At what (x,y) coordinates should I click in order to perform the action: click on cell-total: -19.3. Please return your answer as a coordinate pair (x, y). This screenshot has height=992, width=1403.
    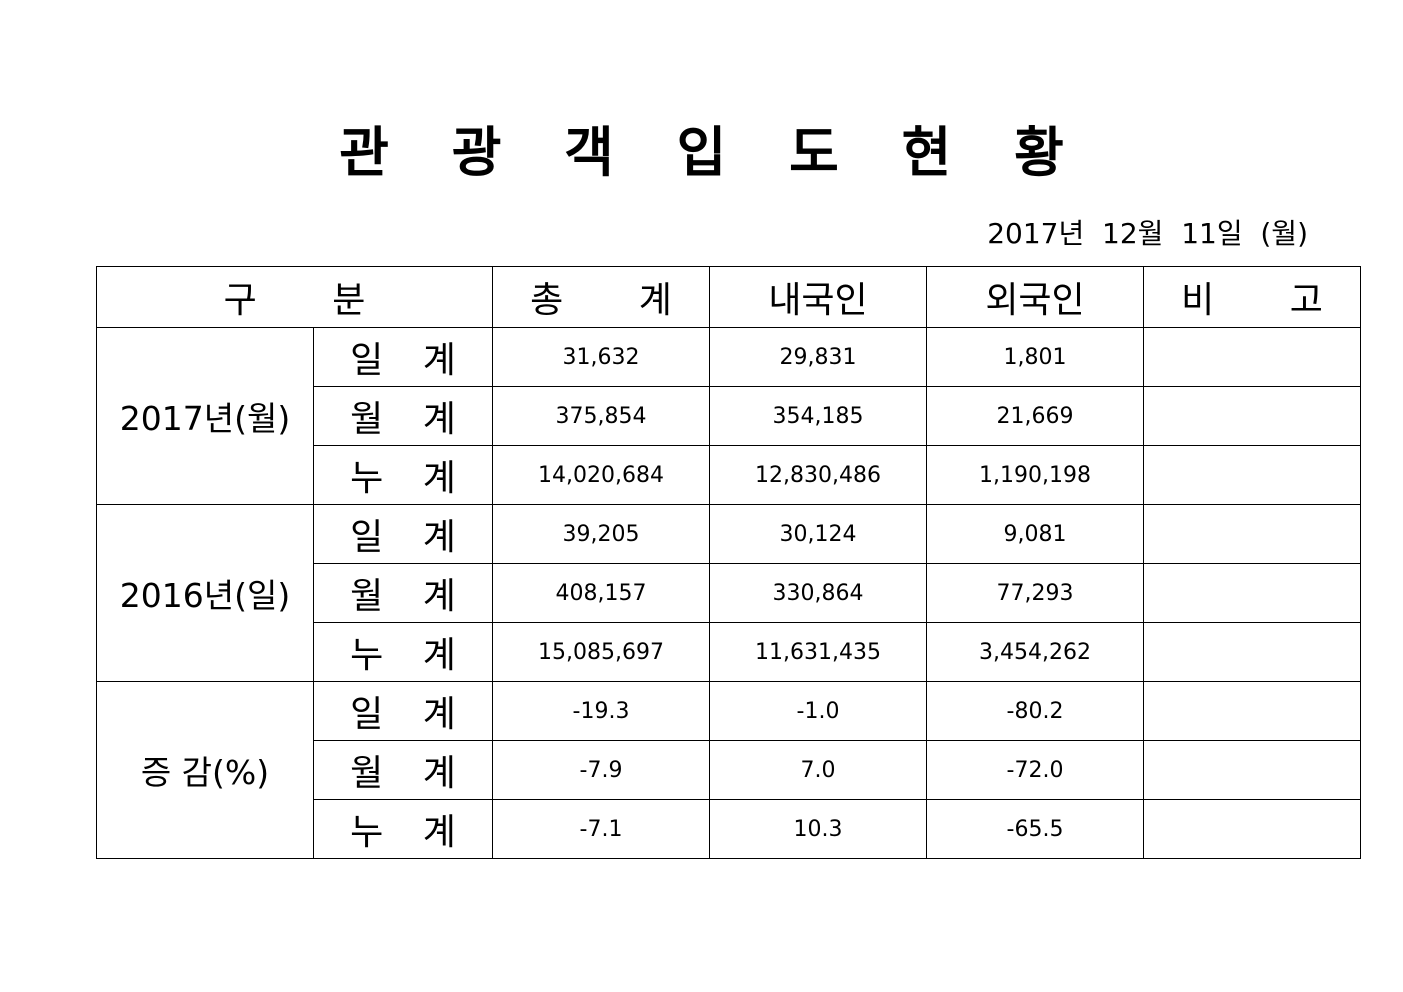
    Looking at the image, I should click on (601, 711).